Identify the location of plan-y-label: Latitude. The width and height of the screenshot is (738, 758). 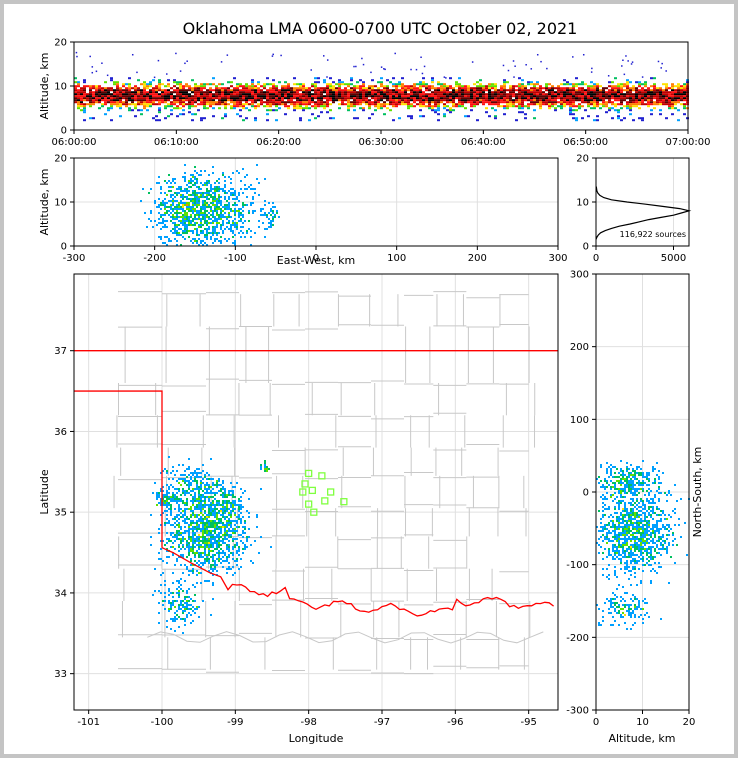
(44, 492).